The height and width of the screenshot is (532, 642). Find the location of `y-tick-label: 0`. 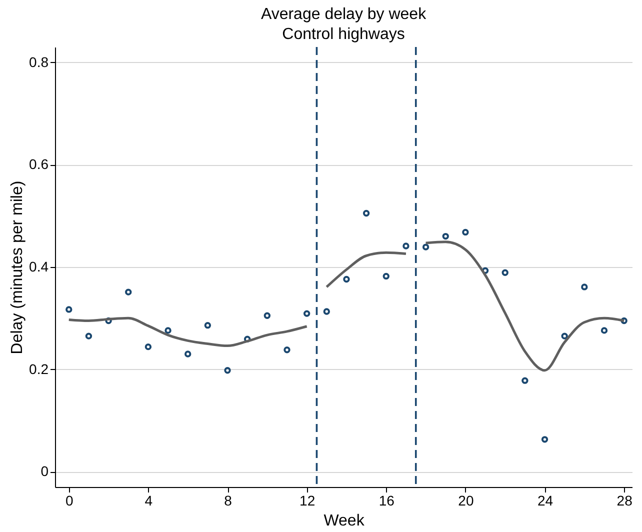

y-tick-label: 0 is located at coordinates (44, 471).